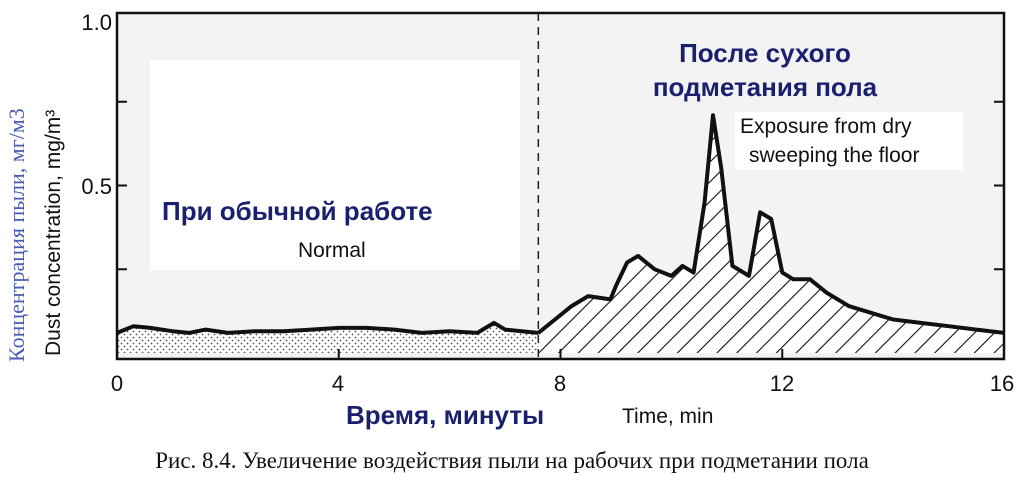 This screenshot has height=481, width=1024. What do you see at coordinates (16, 235) in the screenshot?
I see `y-axis-label-ru: Концентрация пыли, мг/м3` at bounding box center [16, 235].